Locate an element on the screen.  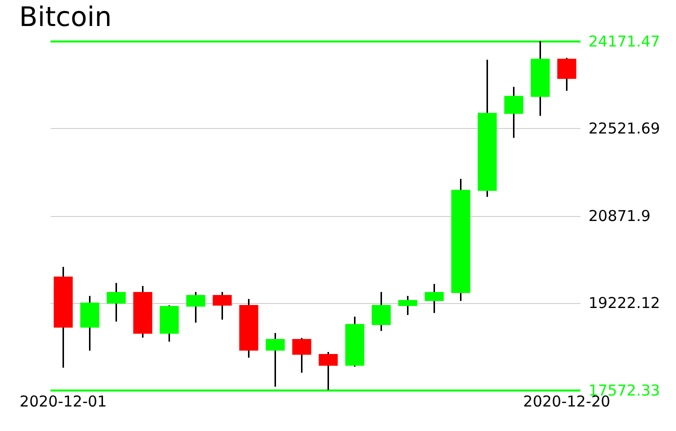
chart-title: Bitcoin is located at coordinates (65, 17).